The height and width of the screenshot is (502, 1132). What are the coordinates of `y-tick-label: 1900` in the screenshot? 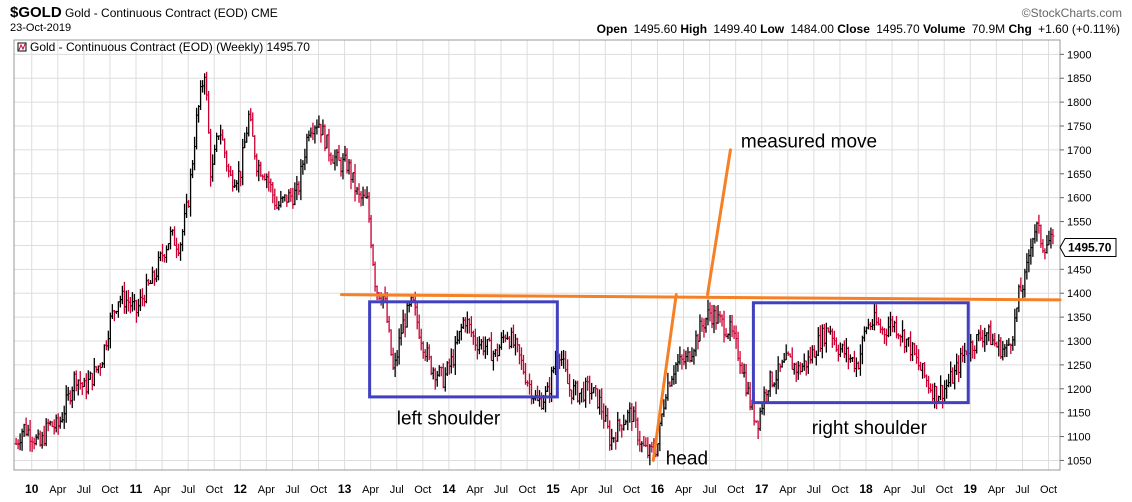 It's located at (1079, 55).